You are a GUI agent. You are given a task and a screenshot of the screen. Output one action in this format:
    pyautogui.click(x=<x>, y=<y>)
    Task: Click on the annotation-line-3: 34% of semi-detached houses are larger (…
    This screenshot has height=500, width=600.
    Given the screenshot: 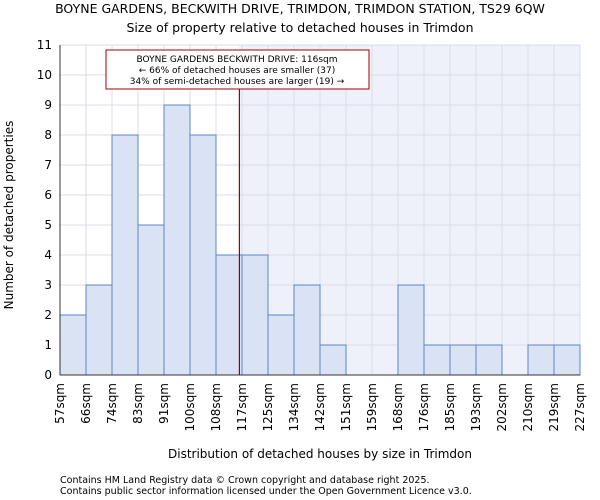 What is the action you would take?
    pyautogui.click(x=237, y=82)
    